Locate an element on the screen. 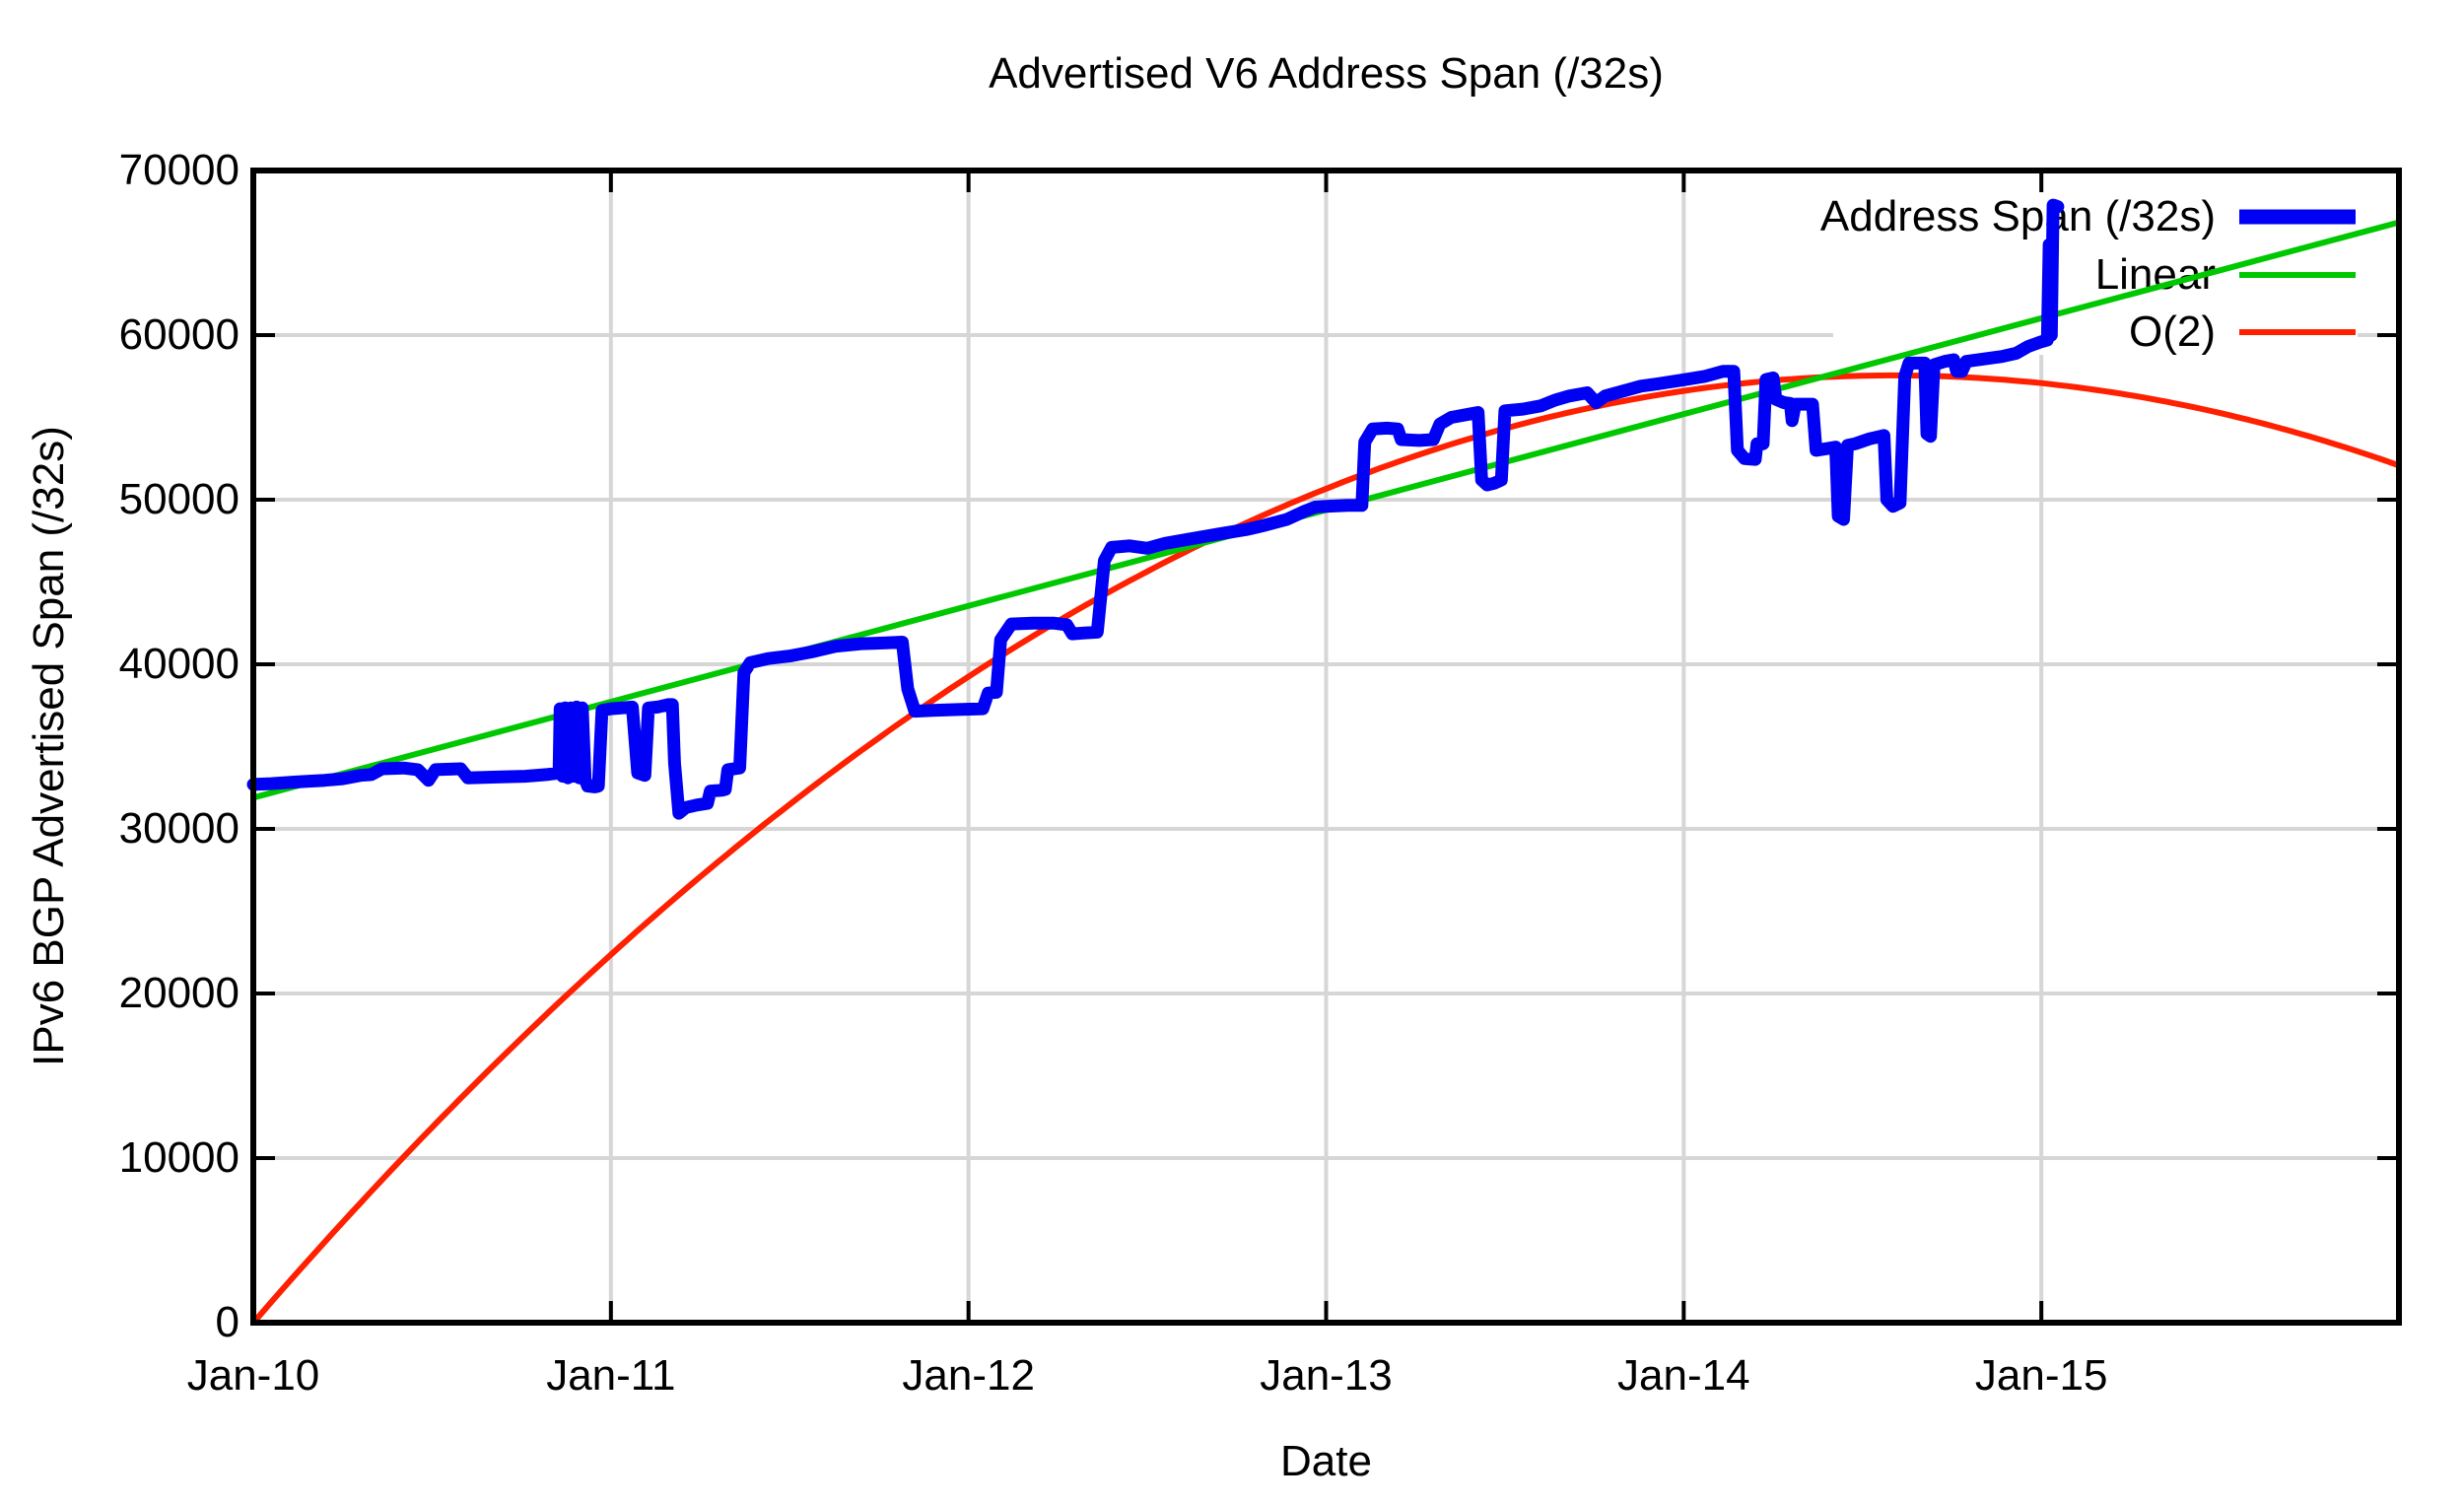 The width and height of the screenshot is (2464, 1506). legend-item-linear: Linear is located at coordinates (2155, 274).